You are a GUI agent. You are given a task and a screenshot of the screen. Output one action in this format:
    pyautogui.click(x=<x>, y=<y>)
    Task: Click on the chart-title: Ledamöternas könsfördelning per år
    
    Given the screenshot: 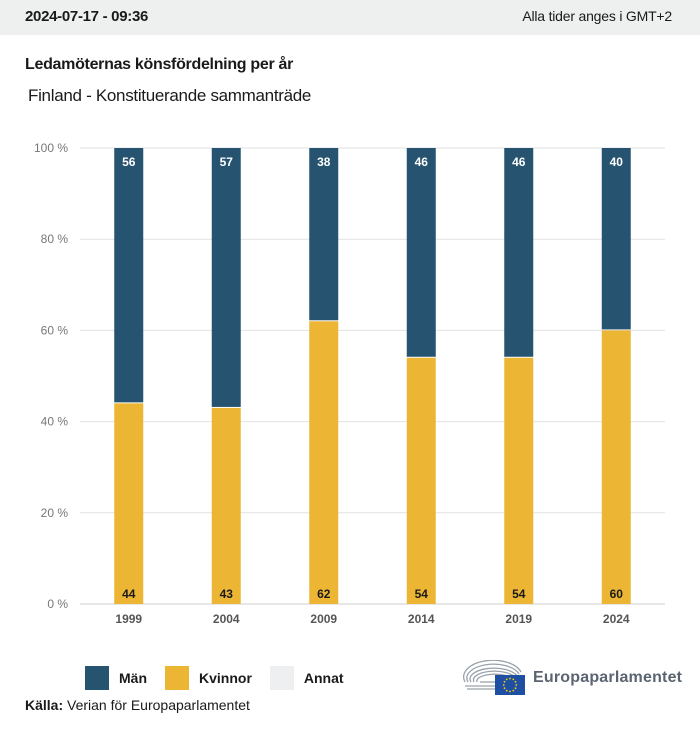 What is the action you would take?
    pyautogui.click(x=159, y=64)
    